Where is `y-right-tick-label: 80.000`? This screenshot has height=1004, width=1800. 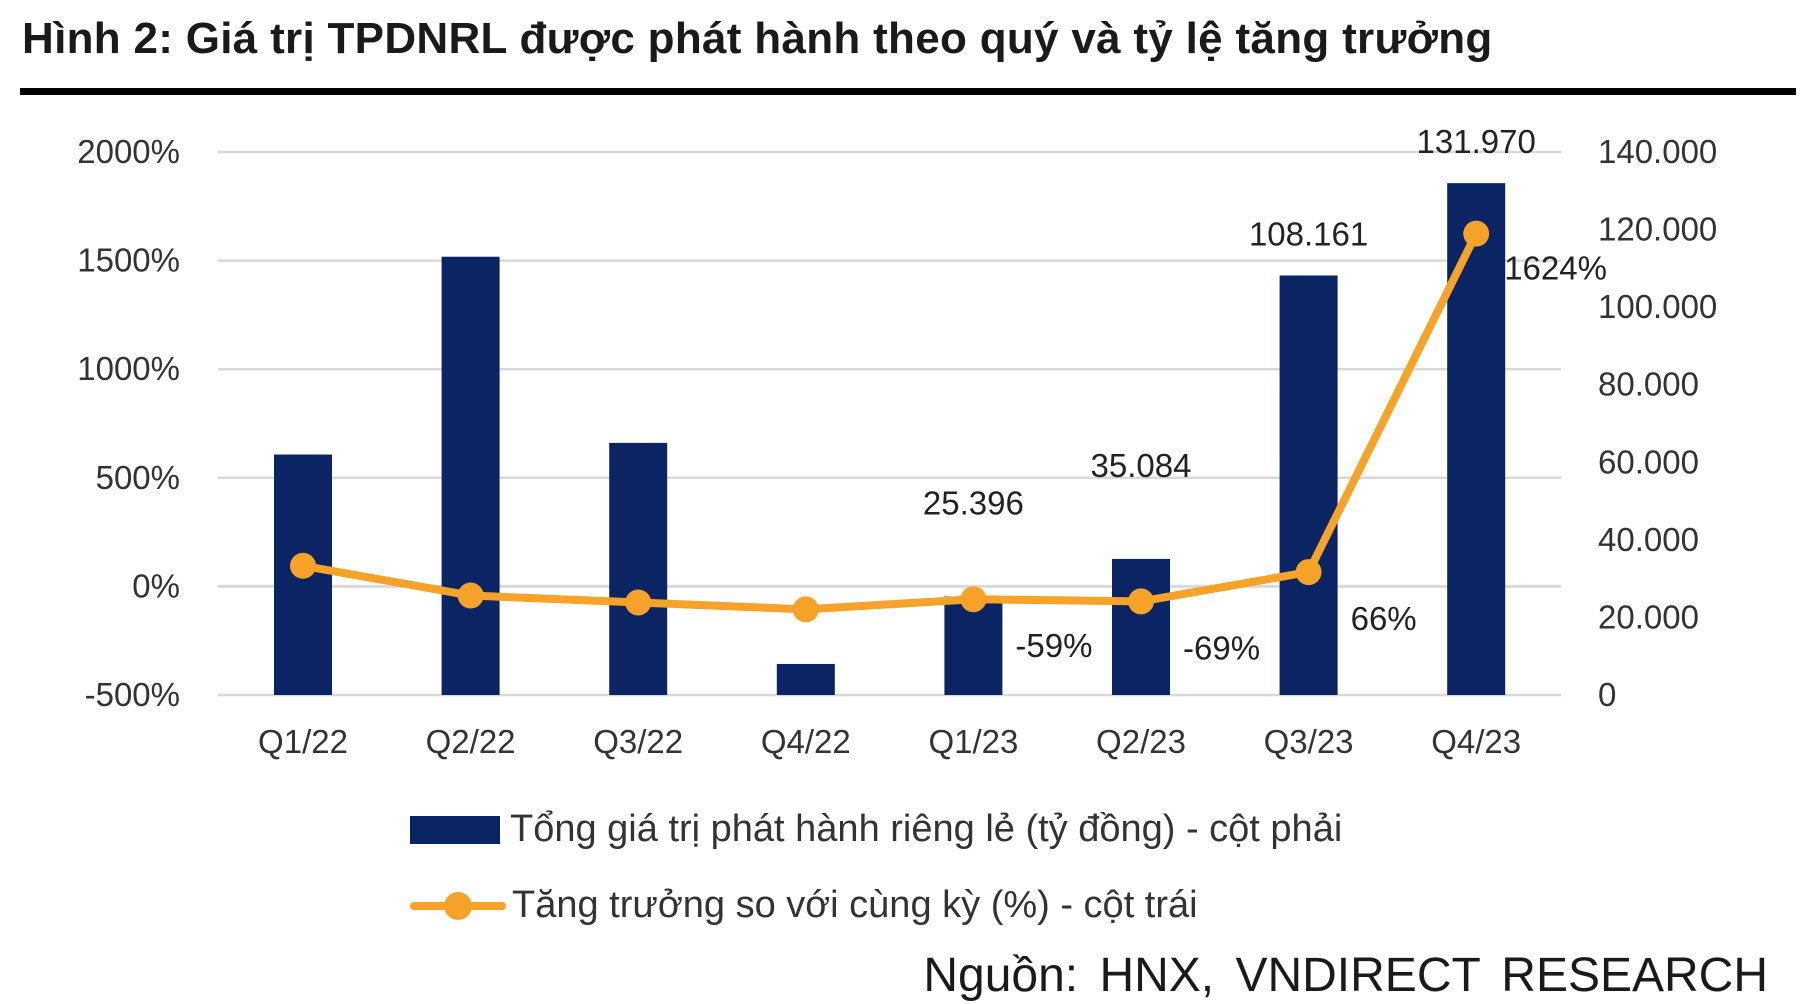
y-right-tick-label: 80.000 is located at coordinates (1648, 384).